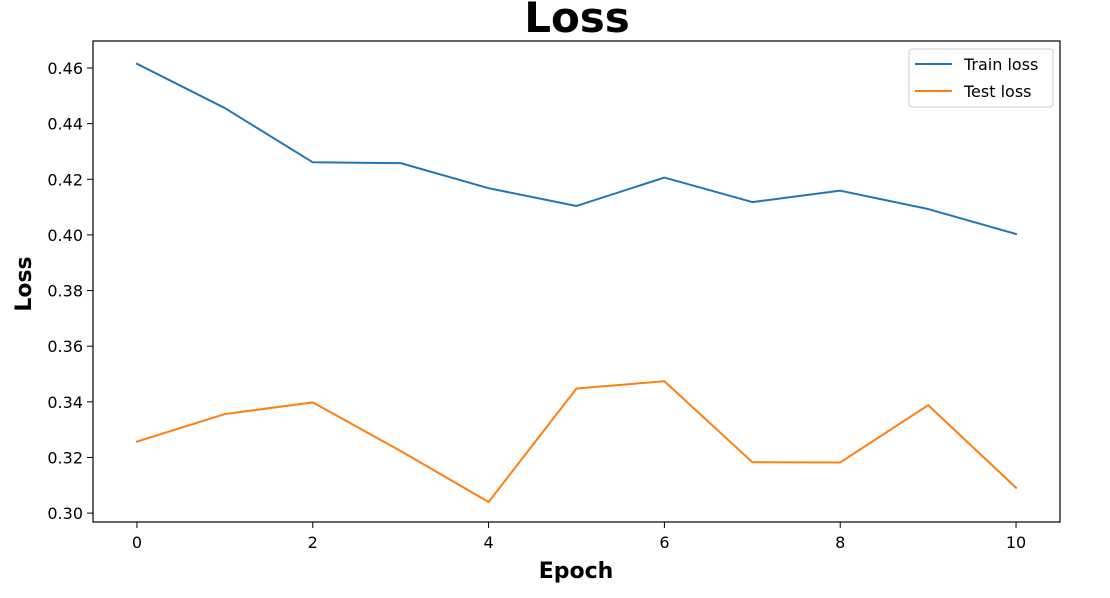 Image resolution: width=1110 pixels, height=598 pixels. I want to click on y-axis-ticks: 0.30 0.32 0.34 0.36 0.38 0.40 0.42 0.44 0.46, so click(70, 291).